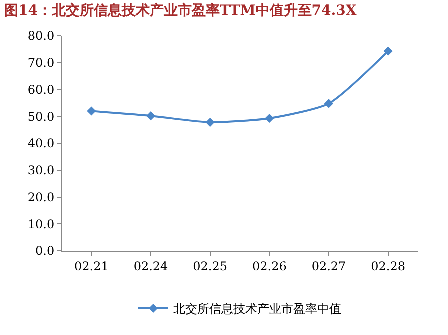 The image size is (448, 335). I want to click on x-tick-label: 02.28, so click(388, 266).